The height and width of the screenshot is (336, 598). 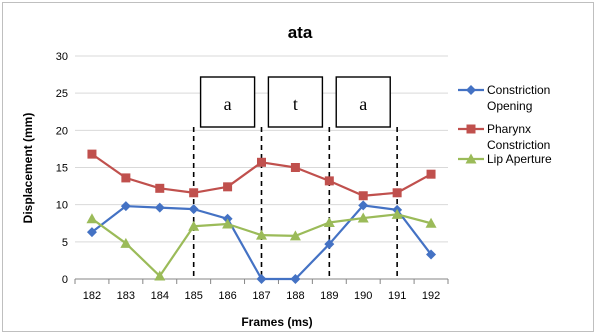 What do you see at coordinates (261, 296) in the screenshot?
I see `x-tick-label: 187` at bounding box center [261, 296].